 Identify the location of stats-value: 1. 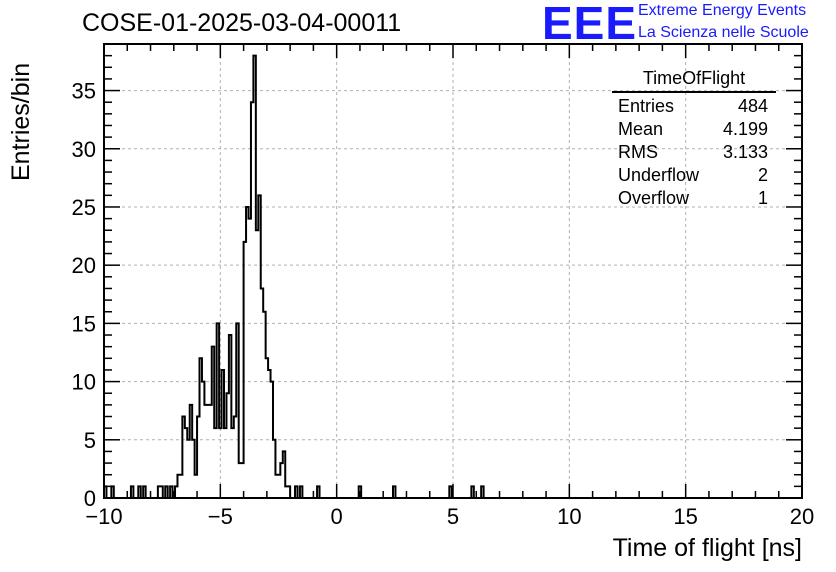
(762, 198).